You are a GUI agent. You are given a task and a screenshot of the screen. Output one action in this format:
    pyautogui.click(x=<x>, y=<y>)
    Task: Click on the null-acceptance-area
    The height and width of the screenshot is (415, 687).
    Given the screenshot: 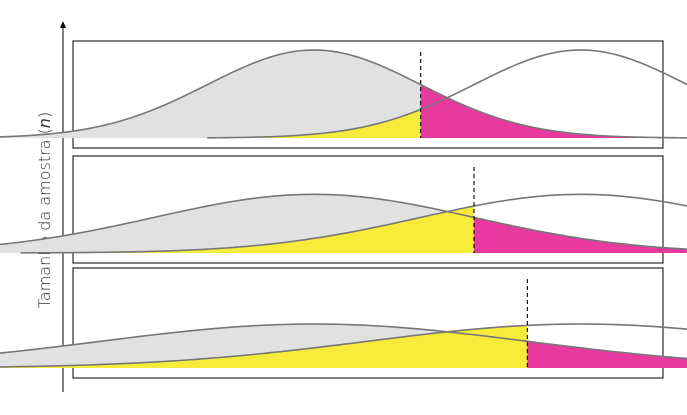 What is the action you would take?
    pyautogui.click(x=210, y=94)
    